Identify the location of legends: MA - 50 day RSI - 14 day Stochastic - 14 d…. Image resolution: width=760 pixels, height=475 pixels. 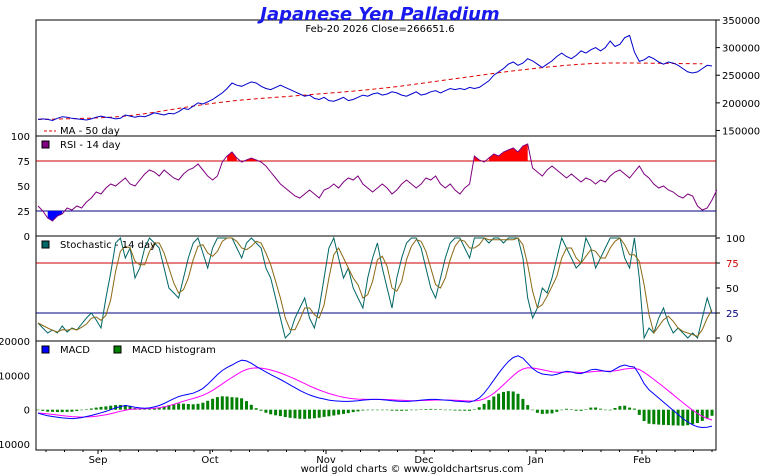
(128, 241).